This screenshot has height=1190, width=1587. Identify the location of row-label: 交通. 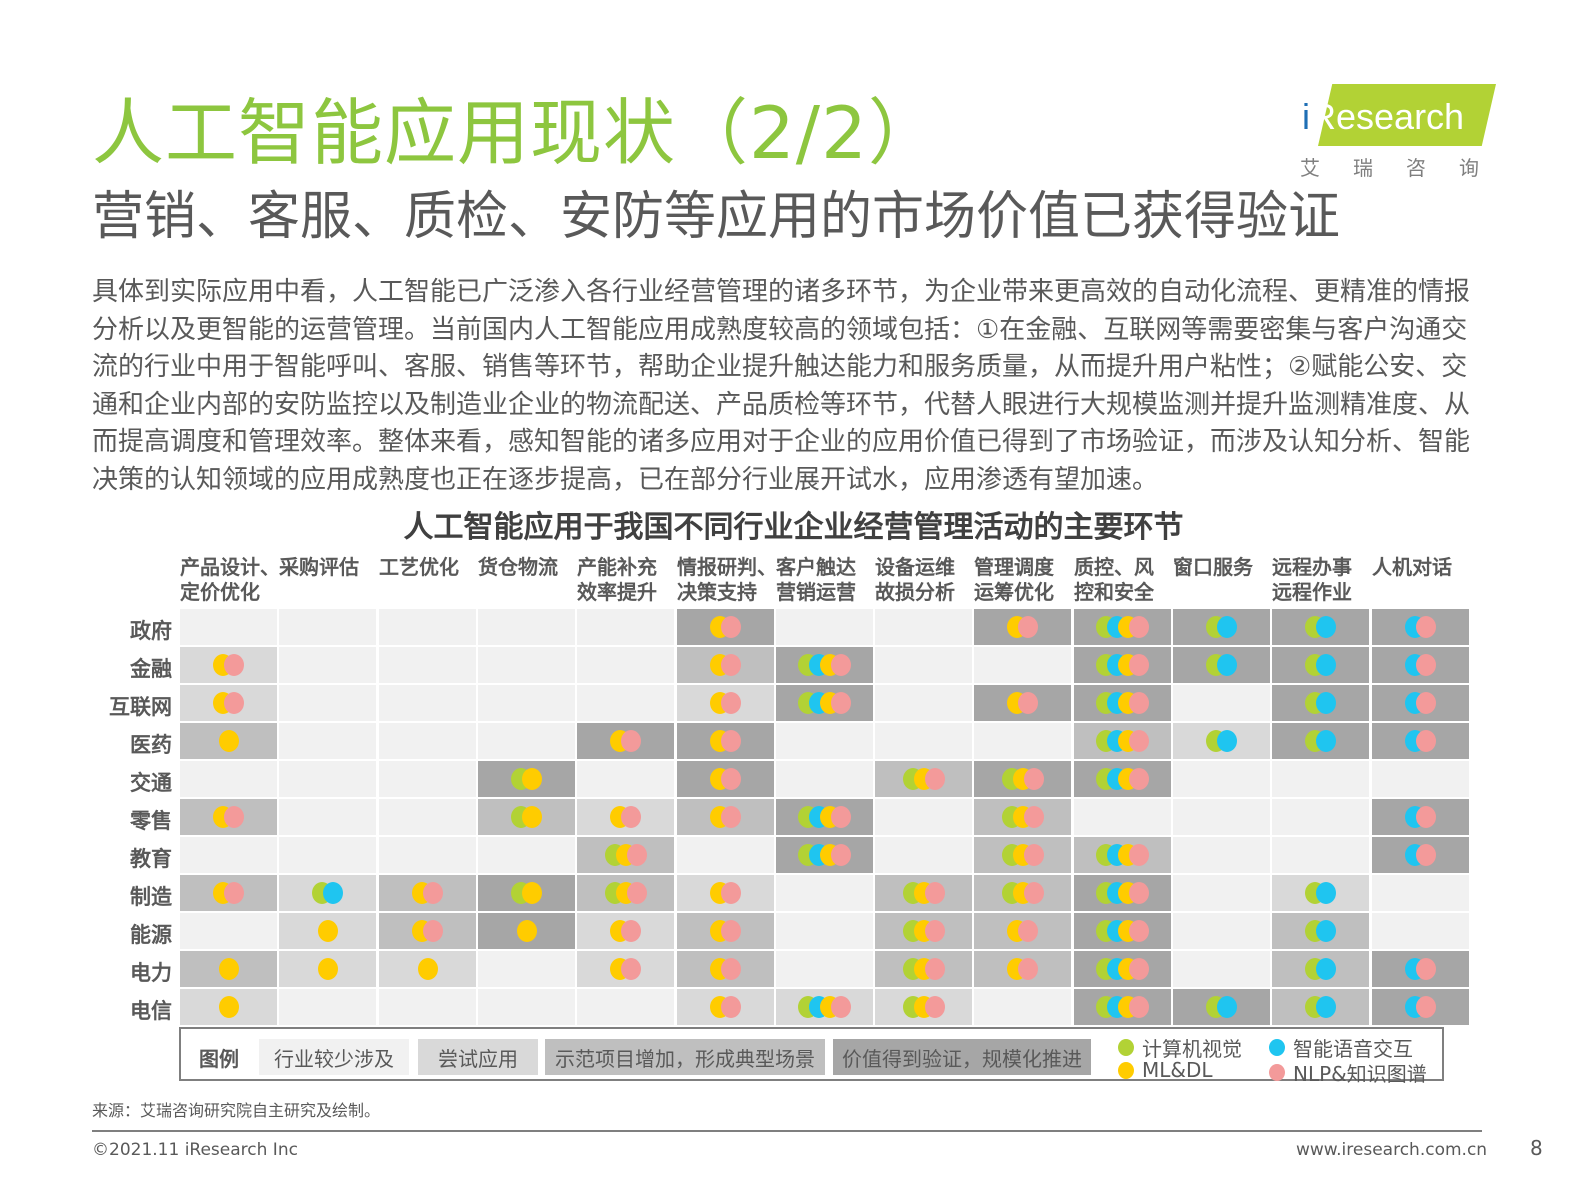
(151, 783).